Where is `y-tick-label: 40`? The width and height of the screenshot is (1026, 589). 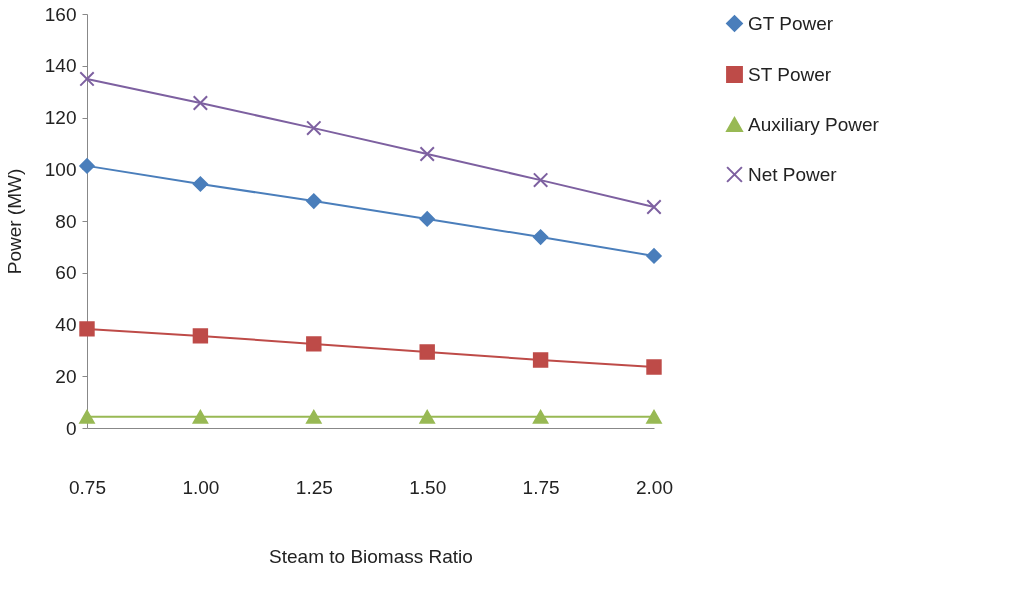 y-tick-label: 40 is located at coordinates (66, 324).